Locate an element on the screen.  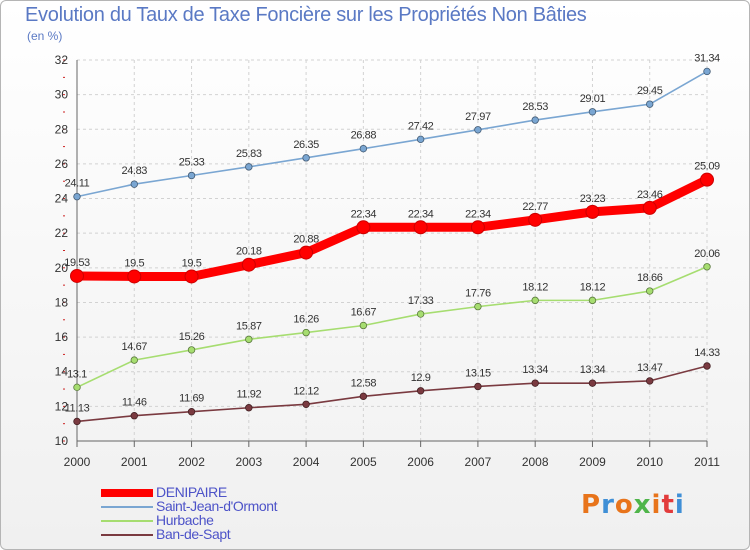
data-label-ban-de-sapt: 12.9 is located at coordinates (421, 378).